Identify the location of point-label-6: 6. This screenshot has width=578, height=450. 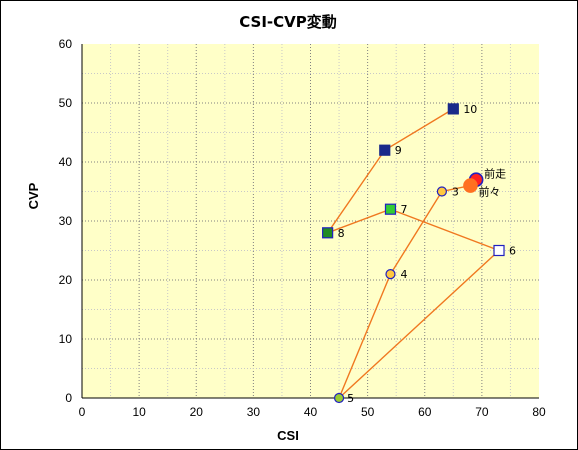
(512, 251).